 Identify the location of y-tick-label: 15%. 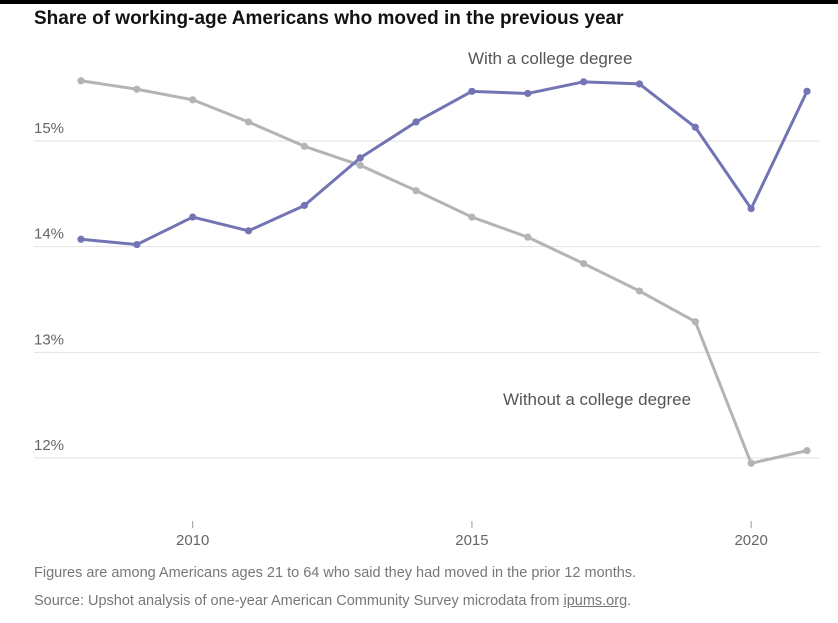
(49, 128).